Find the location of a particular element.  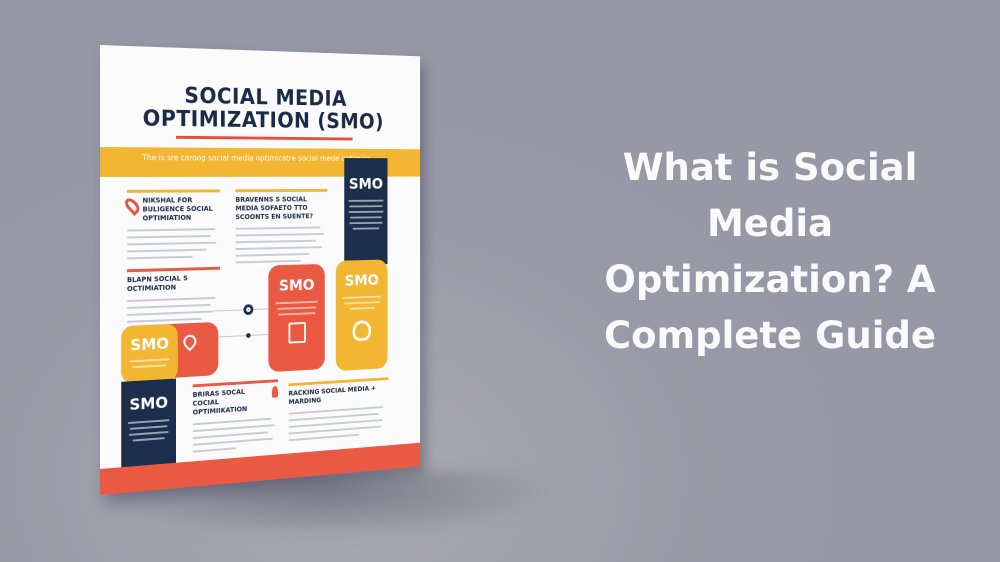

section-3: Blapn Social S Octimiation is located at coordinates (173, 297).